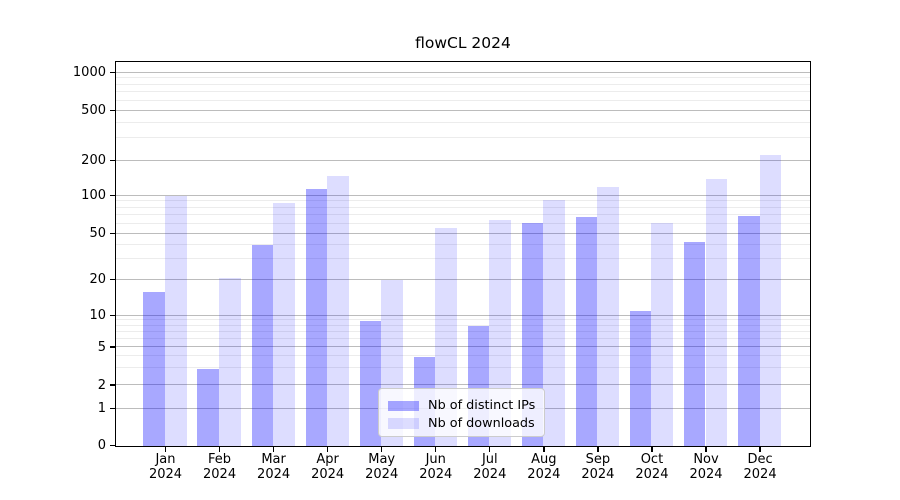  I want to click on bar-distinct-ips-dec, so click(748, 330).